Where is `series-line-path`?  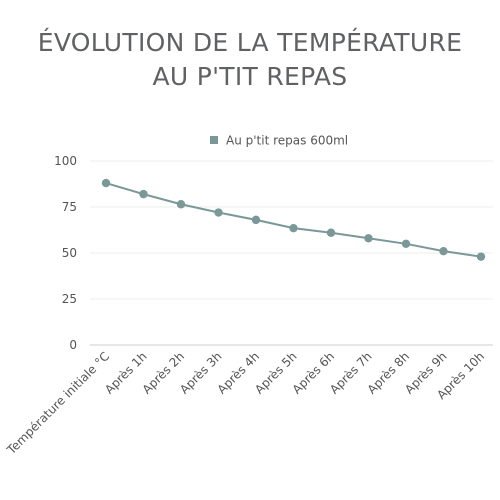
series-line-path is located at coordinates (293, 220).